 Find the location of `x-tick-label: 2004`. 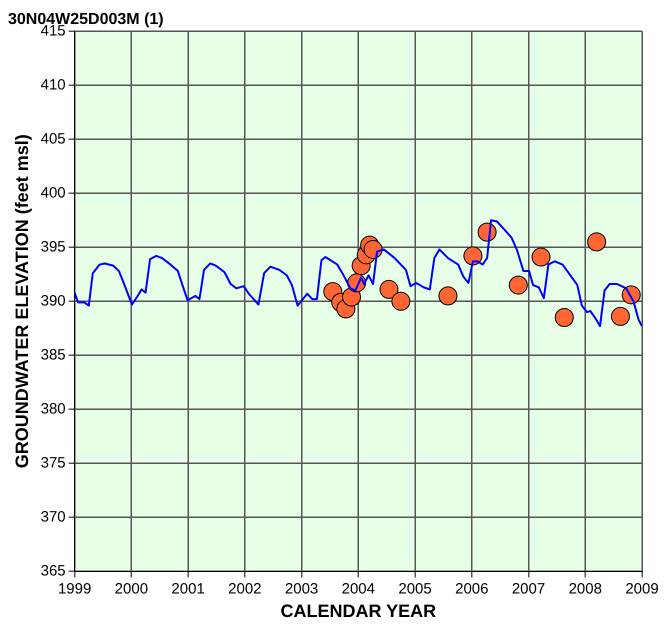

x-tick-label: 2004 is located at coordinates (358, 589).